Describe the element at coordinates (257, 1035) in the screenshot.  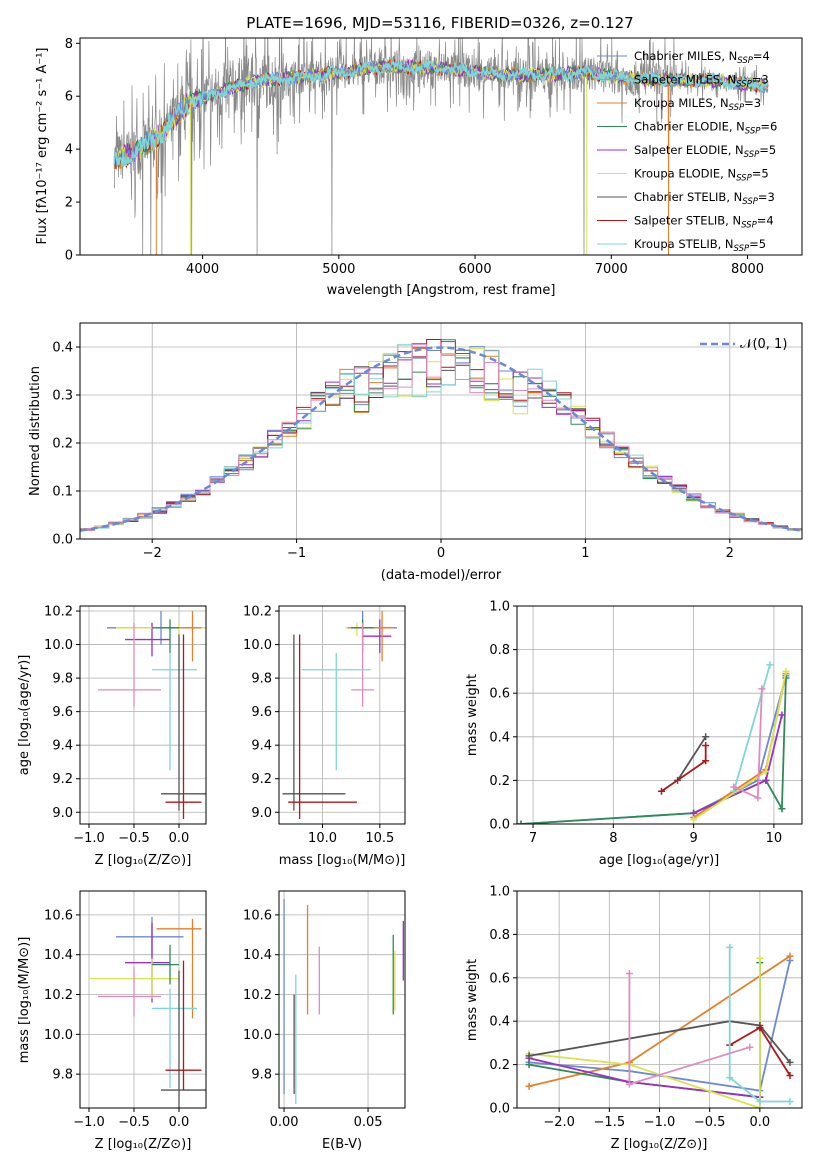
I see `mass-vs-ebv-ytick-label: 10.0` at that location.